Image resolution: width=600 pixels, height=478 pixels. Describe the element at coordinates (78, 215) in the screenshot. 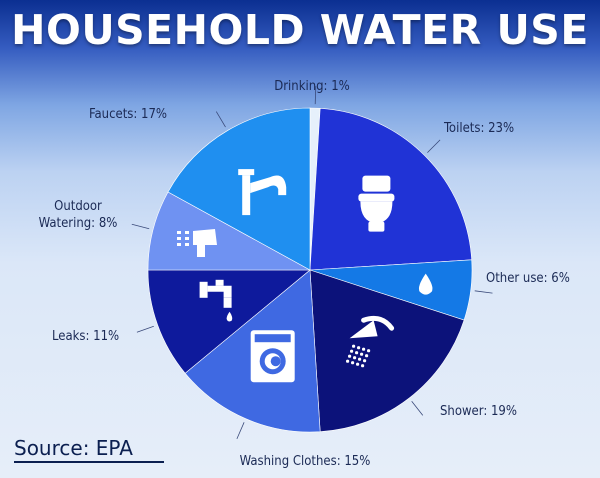

I see `slice-label-outdoor-watering: Outdoor Watering: 8%` at that location.